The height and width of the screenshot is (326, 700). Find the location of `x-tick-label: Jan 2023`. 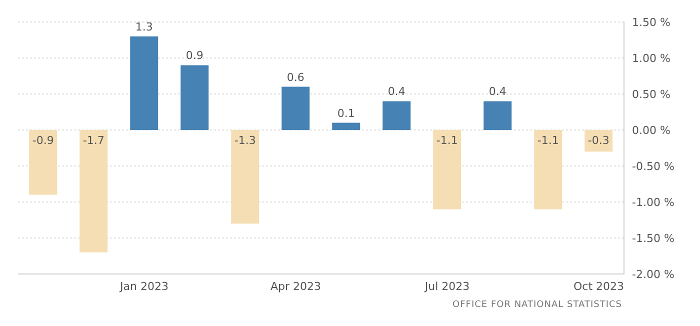

x-tick-label: Jan 2023 is located at coordinates (143, 286).